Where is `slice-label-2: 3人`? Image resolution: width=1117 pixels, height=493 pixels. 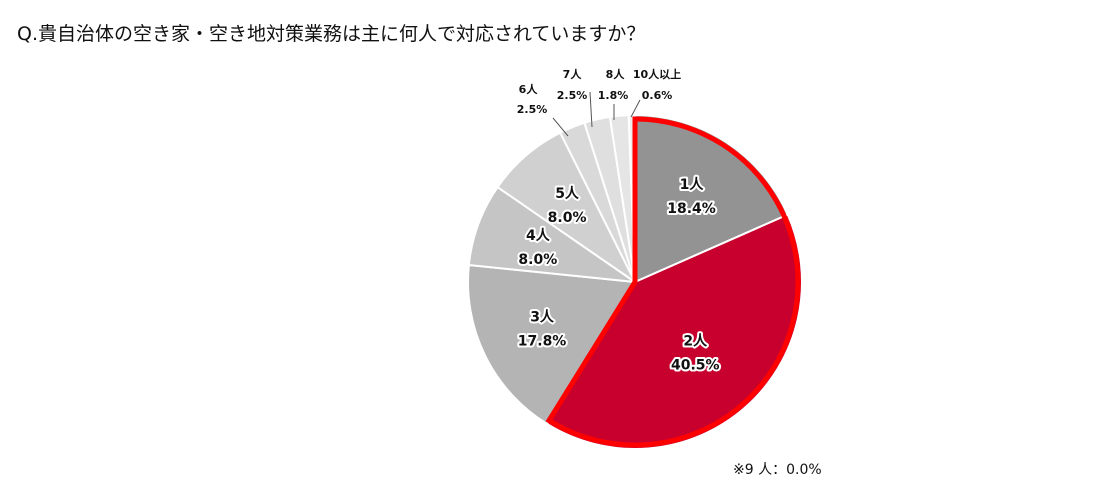
slice-label-2: 3人 is located at coordinates (542, 317).